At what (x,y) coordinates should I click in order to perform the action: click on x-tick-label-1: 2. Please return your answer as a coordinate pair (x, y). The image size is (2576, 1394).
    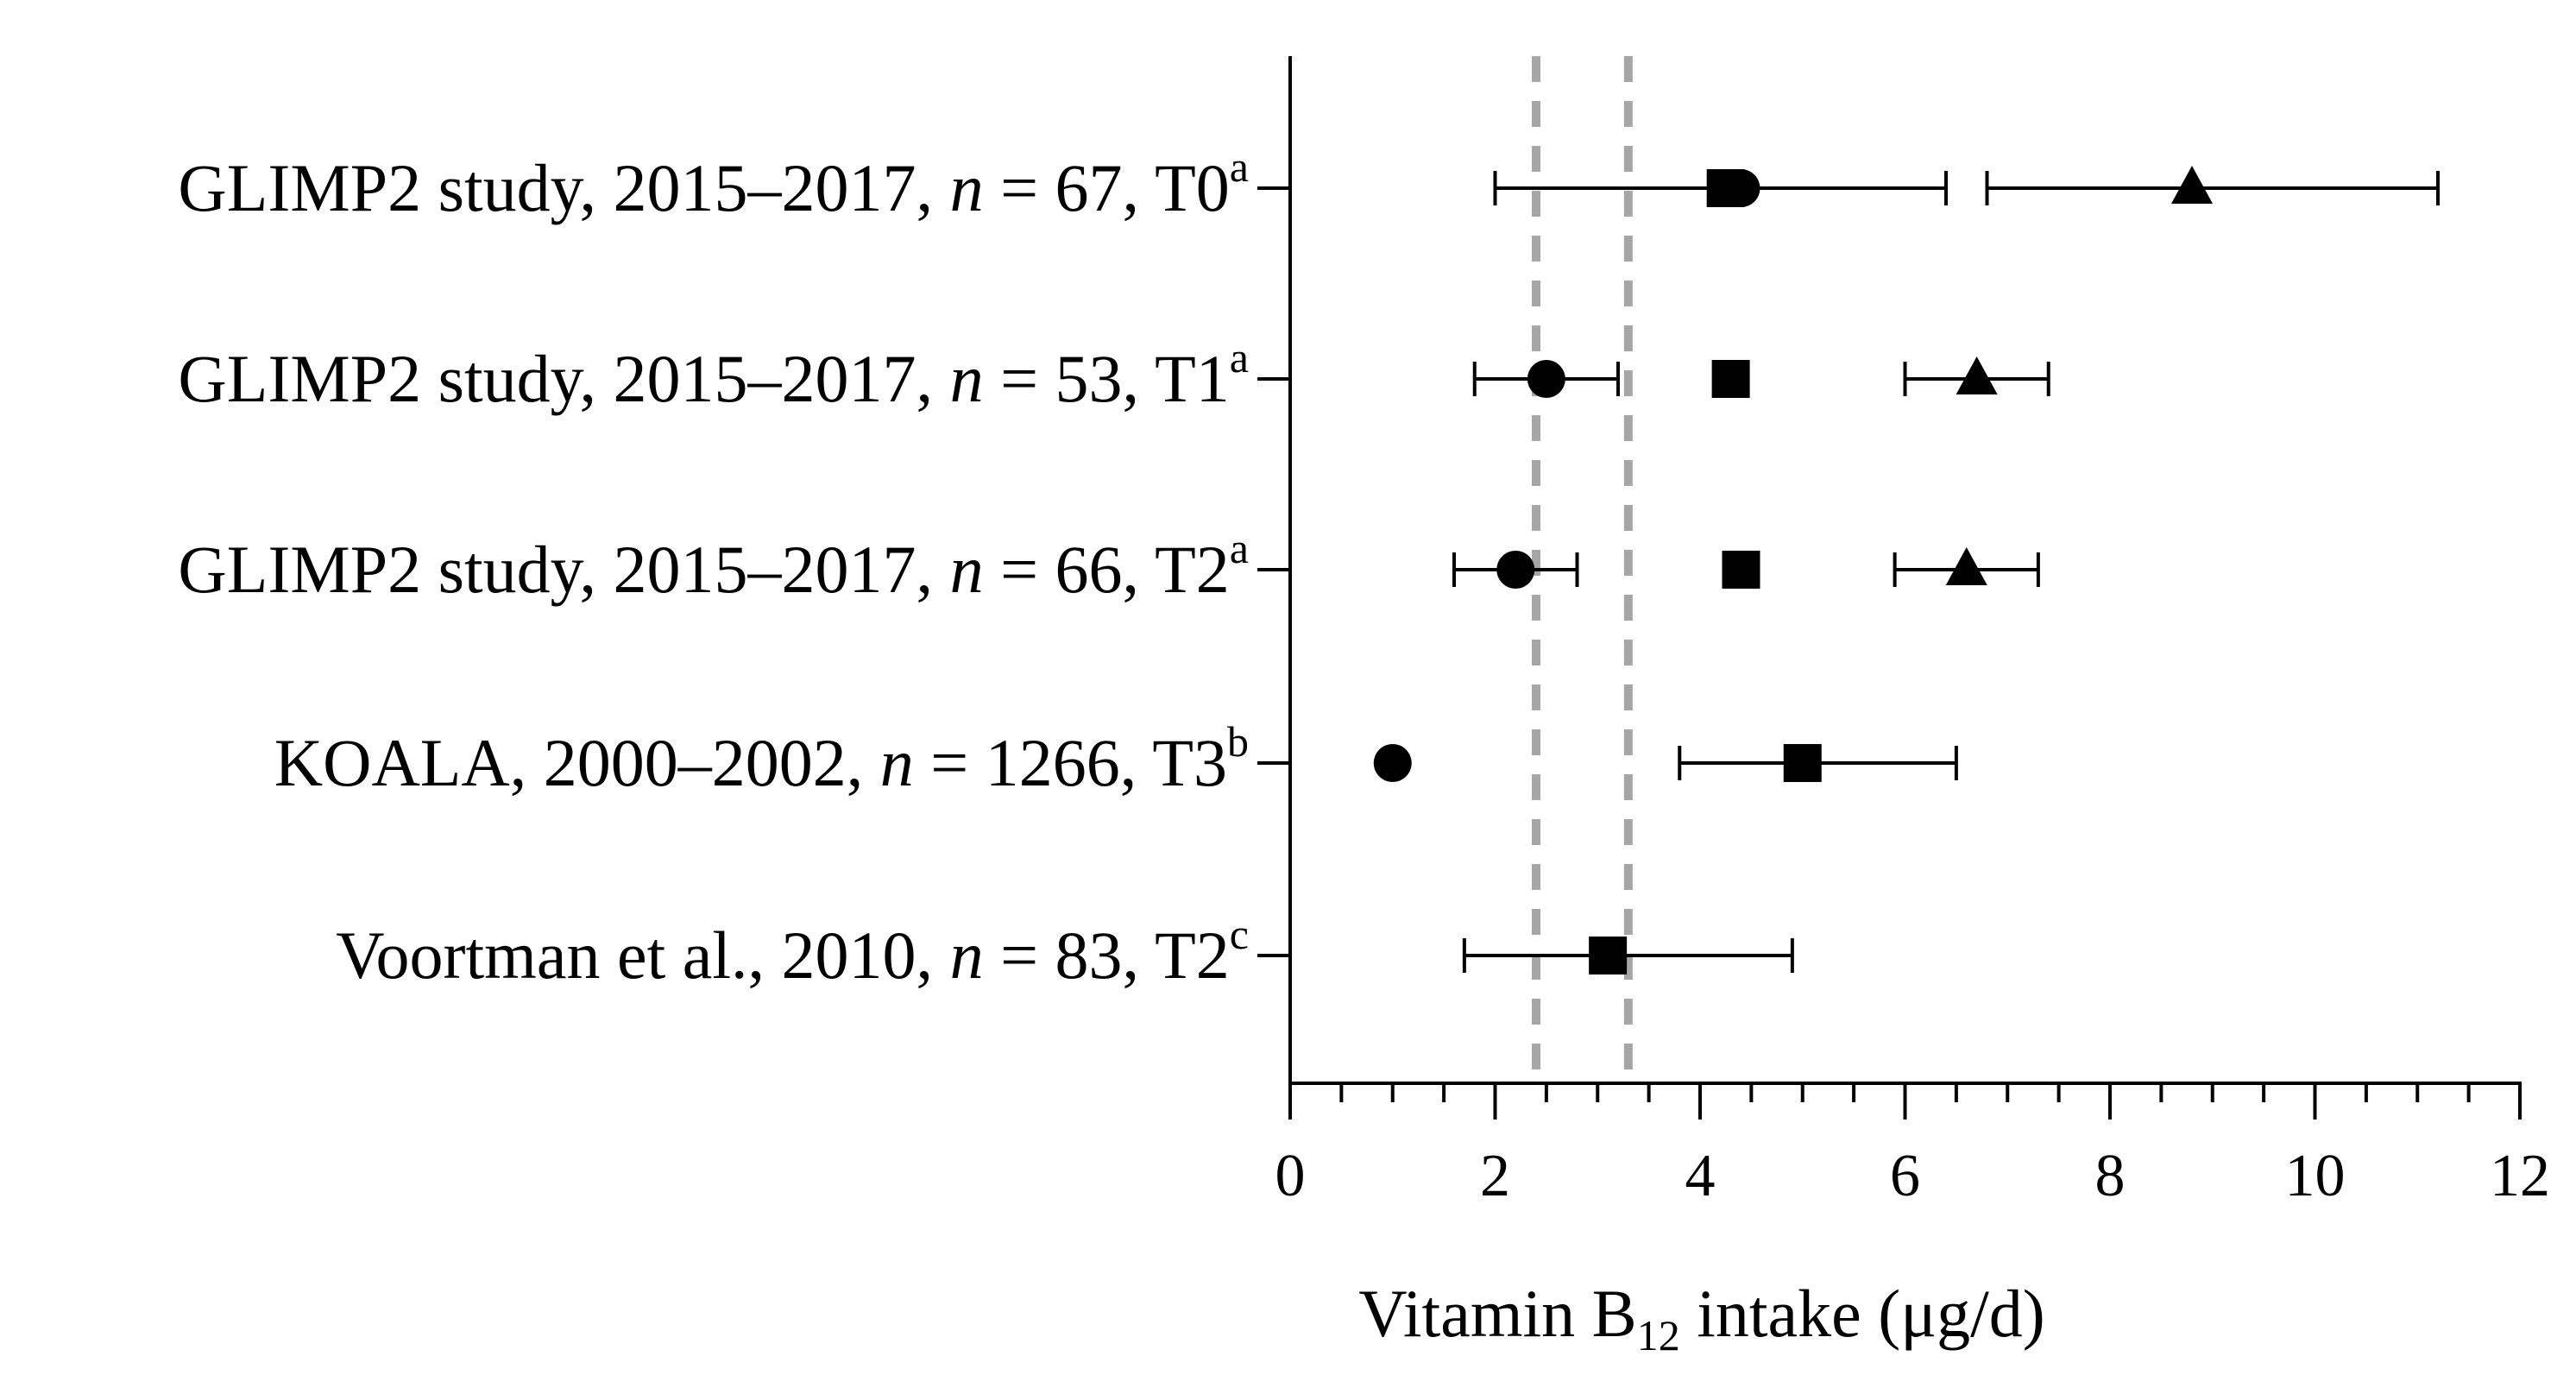
    Looking at the image, I should click on (1495, 1176).